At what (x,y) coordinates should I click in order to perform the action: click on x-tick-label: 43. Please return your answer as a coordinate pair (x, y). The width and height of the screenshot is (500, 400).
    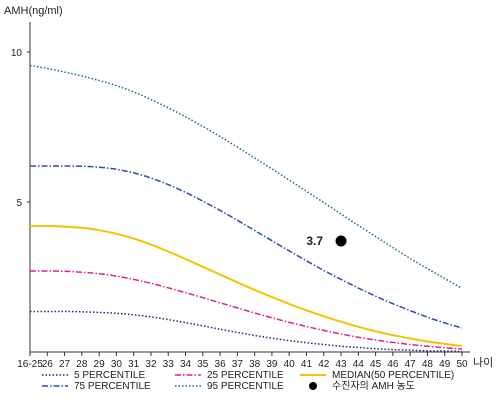
    Looking at the image, I should click on (341, 364).